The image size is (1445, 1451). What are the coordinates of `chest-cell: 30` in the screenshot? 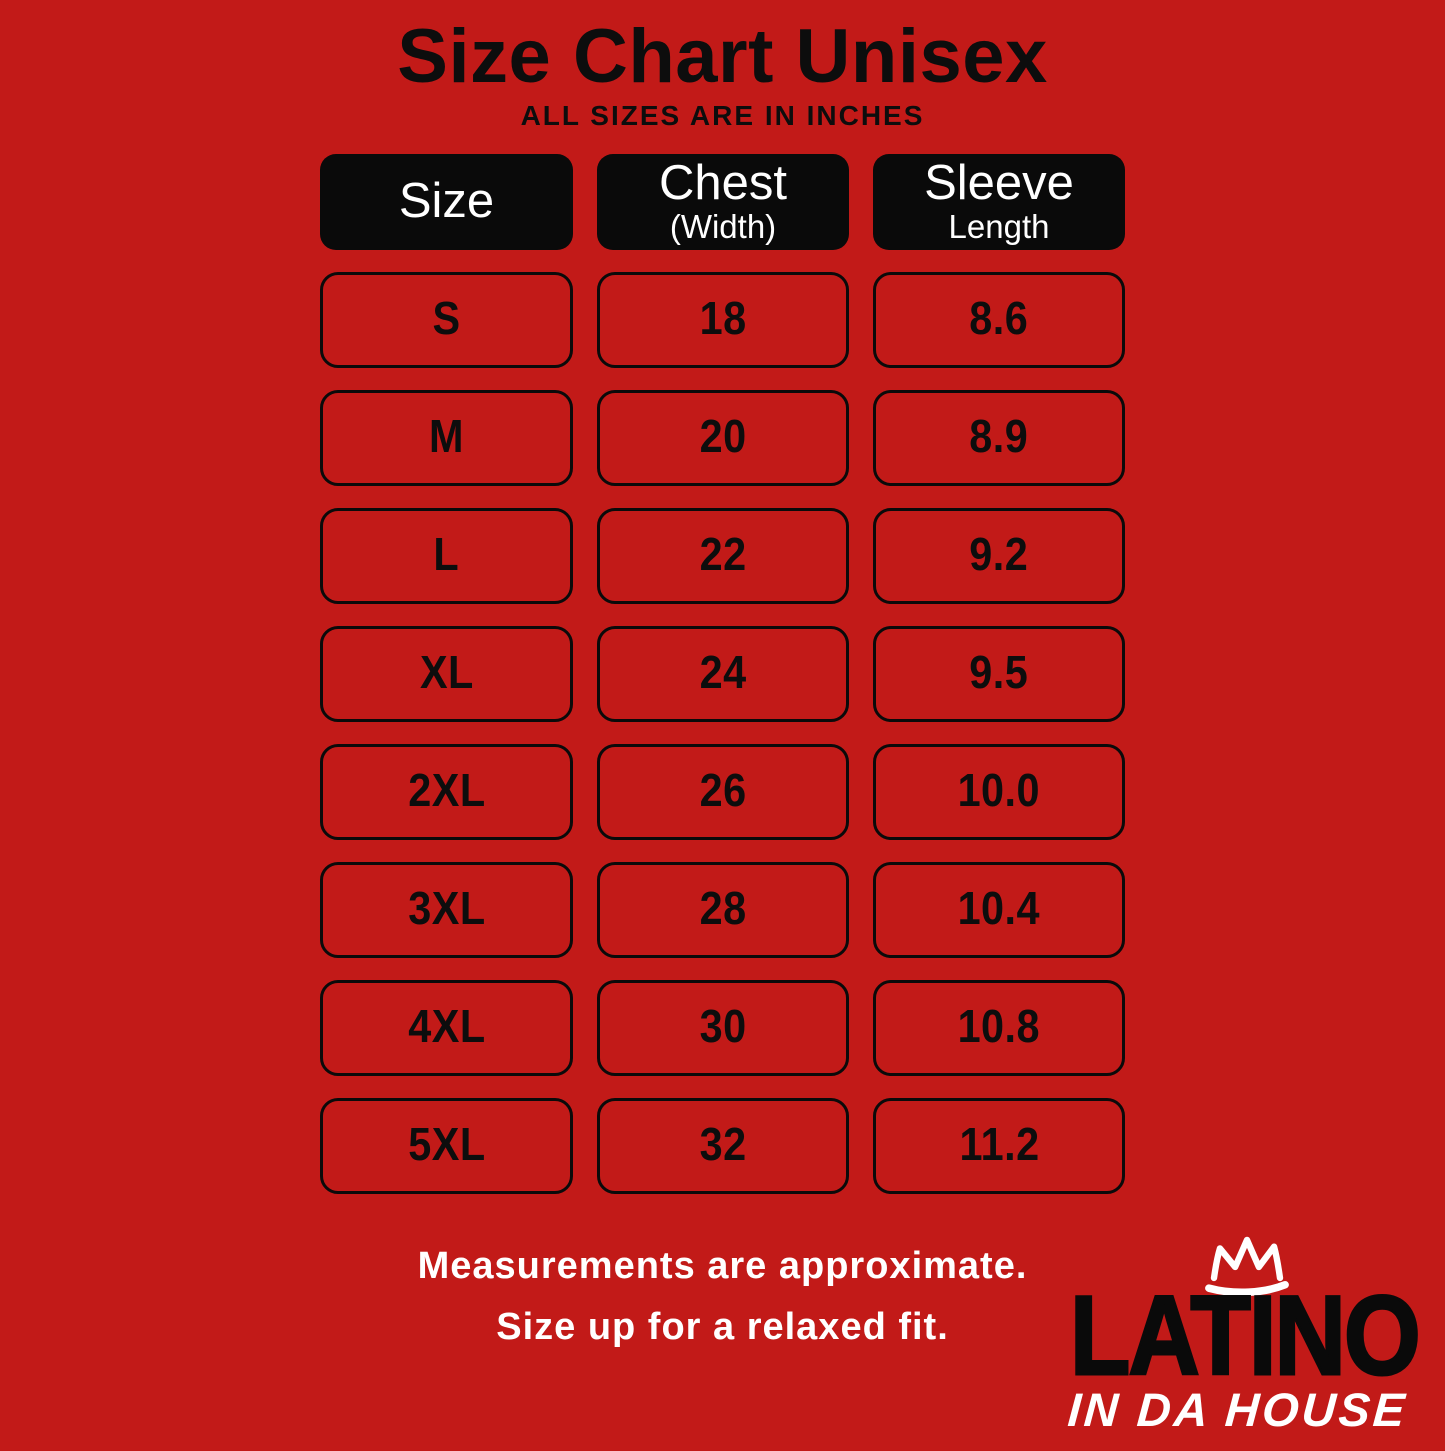 It's located at (723, 1028).